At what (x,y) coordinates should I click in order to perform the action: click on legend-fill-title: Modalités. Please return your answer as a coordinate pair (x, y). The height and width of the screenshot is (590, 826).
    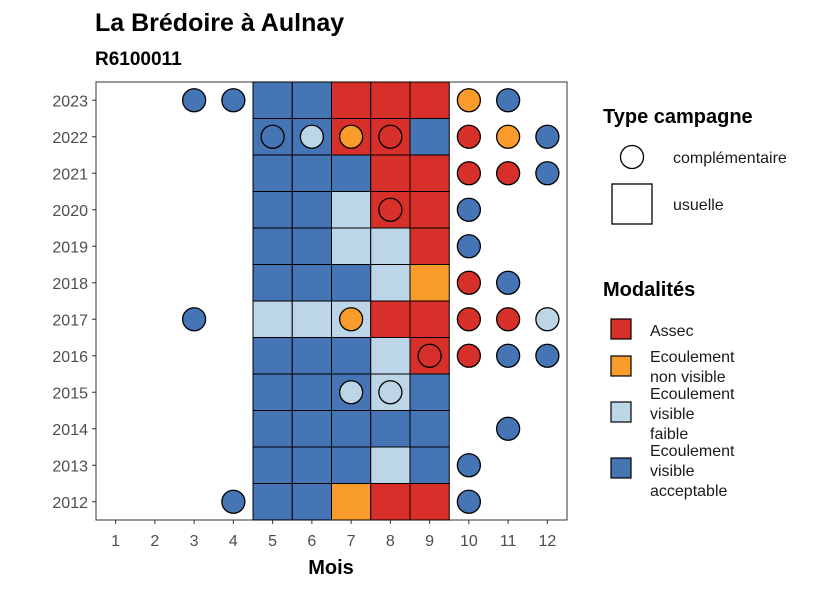
    Looking at the image, I should click on (649, 290).